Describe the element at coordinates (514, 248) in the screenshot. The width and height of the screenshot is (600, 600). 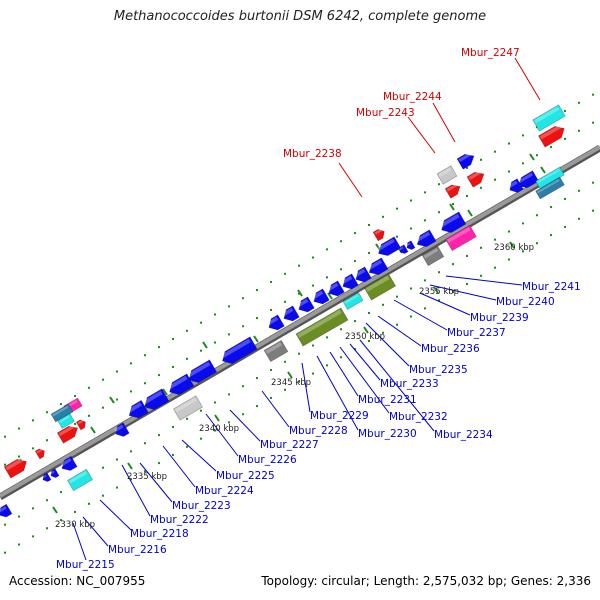
I see `scale-label: 2360 kbp` at that location.